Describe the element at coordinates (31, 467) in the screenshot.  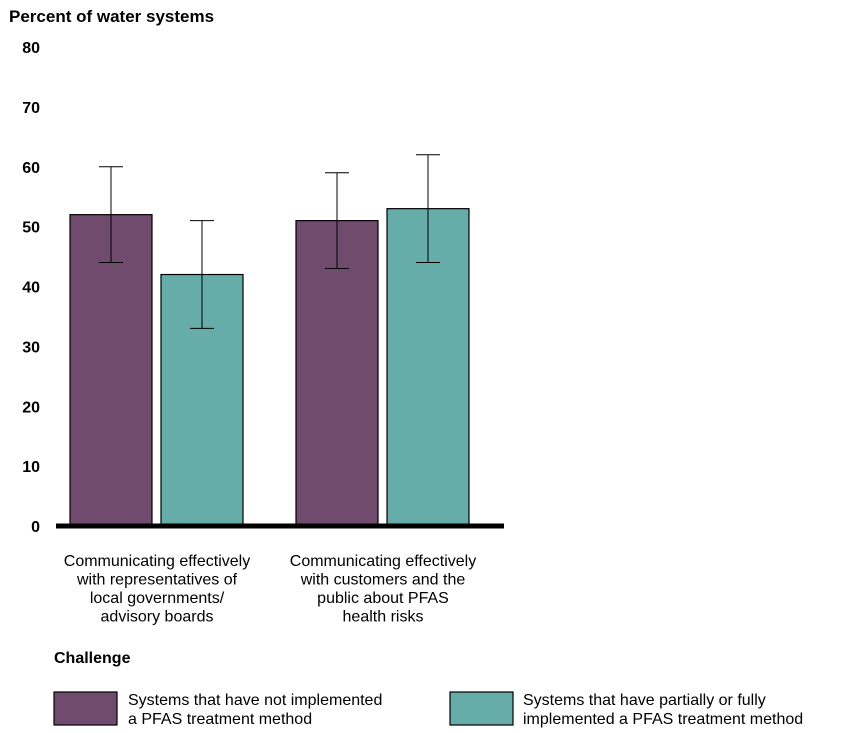
I see `y-tick-label: 10` at that location.